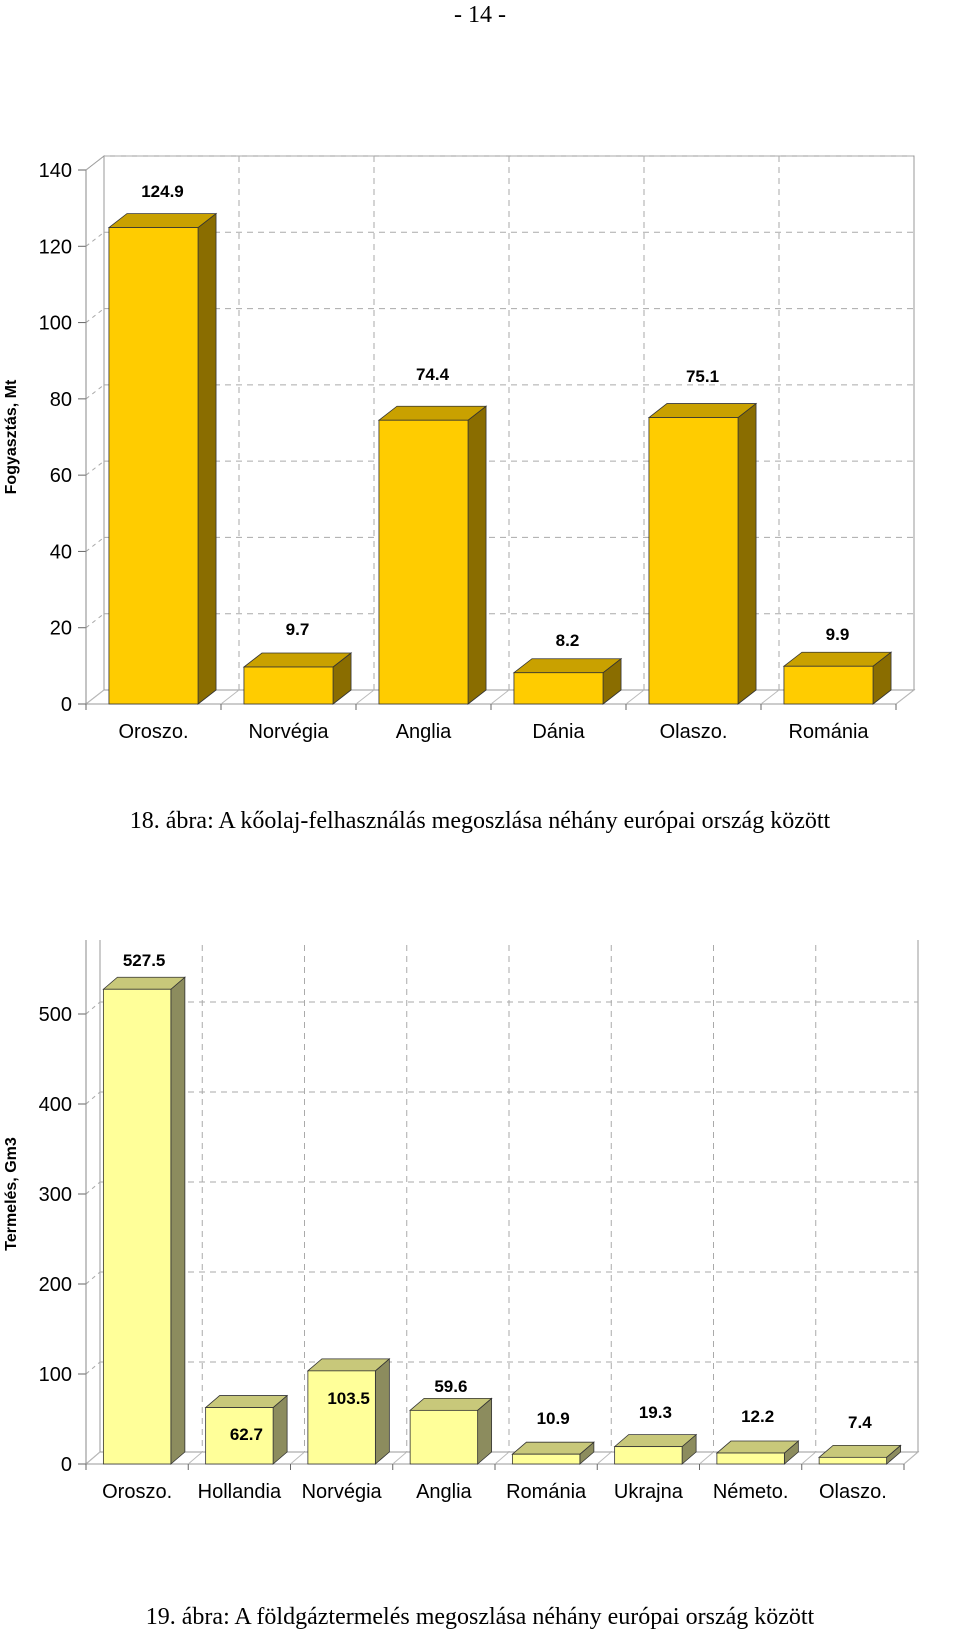  Describe the element at coordinates (480, 15) in the screenshot. I see `page-number: - 14 -` at that location.